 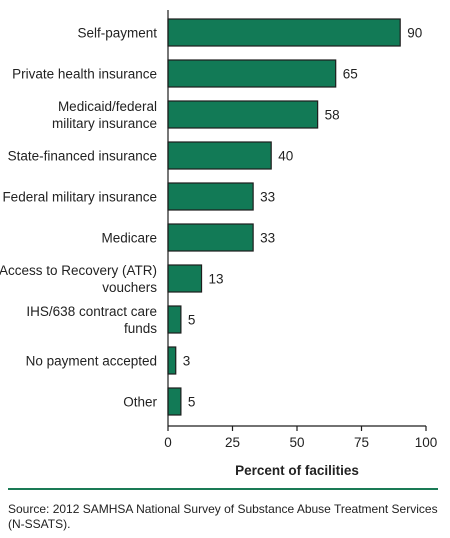 I want to click on value-label: 90, so click(x=414, y=33).